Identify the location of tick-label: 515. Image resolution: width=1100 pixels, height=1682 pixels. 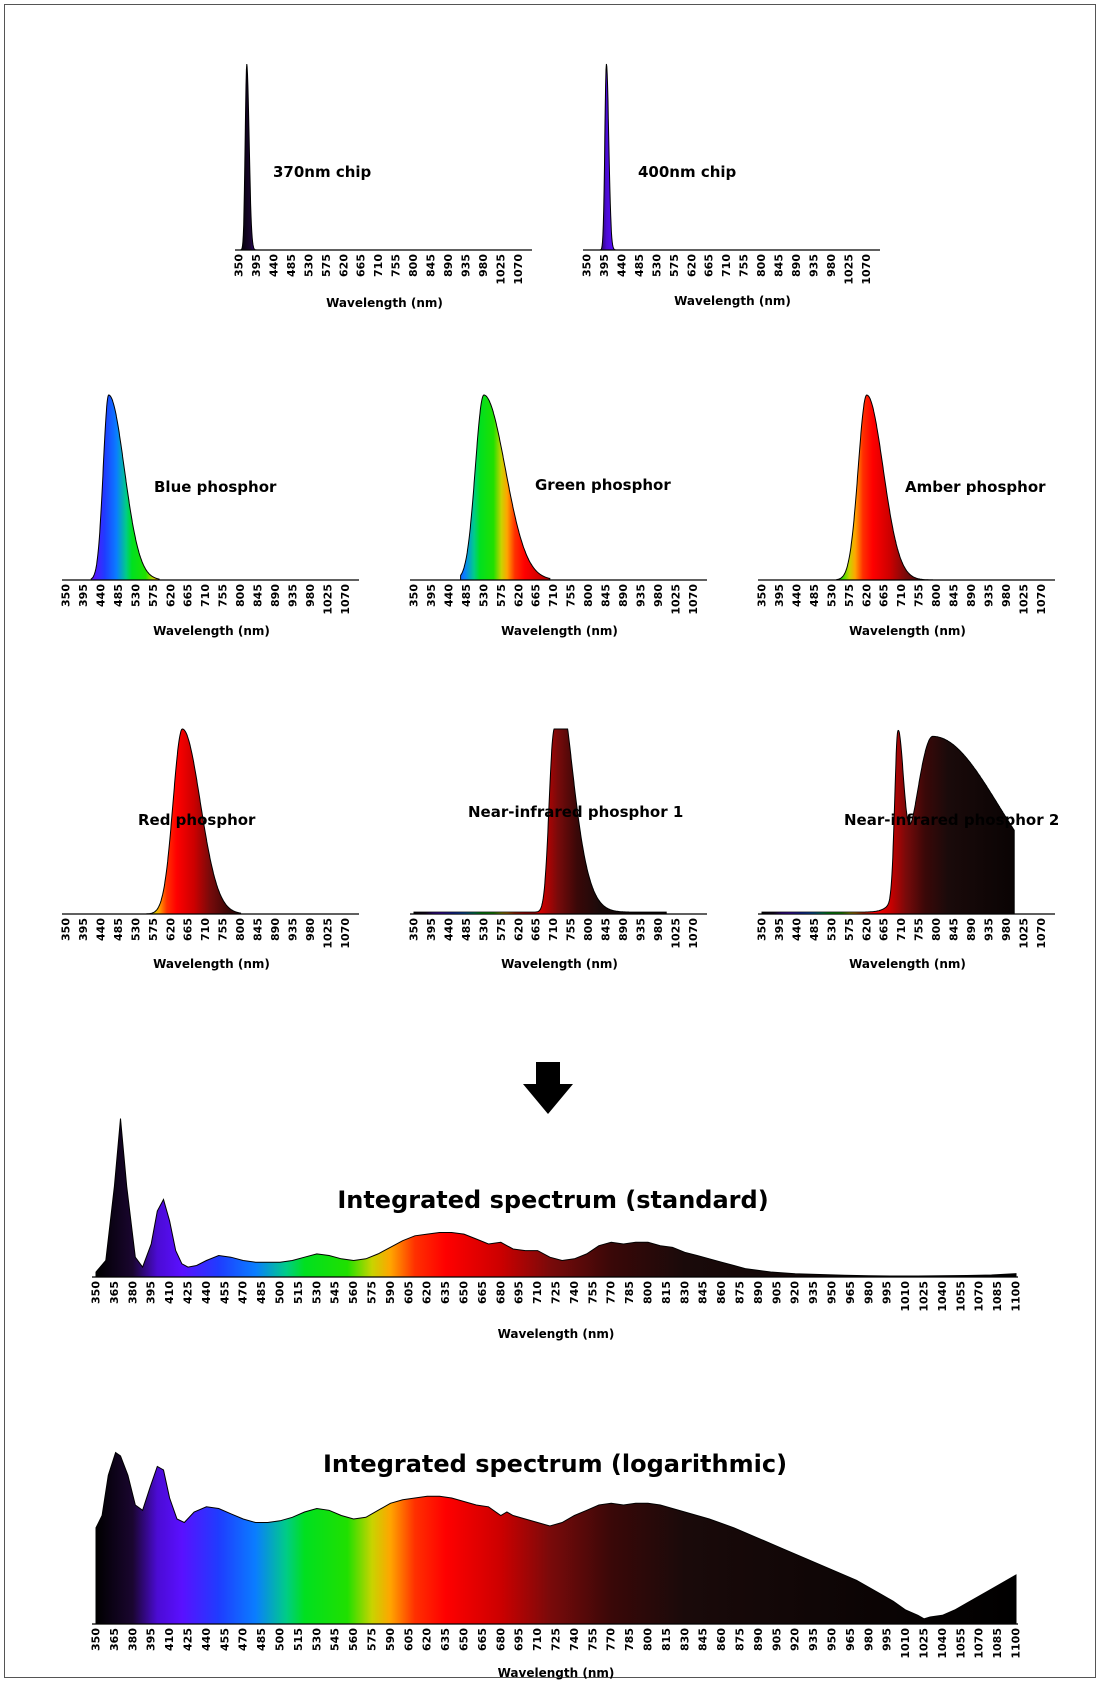
(298, 1639).